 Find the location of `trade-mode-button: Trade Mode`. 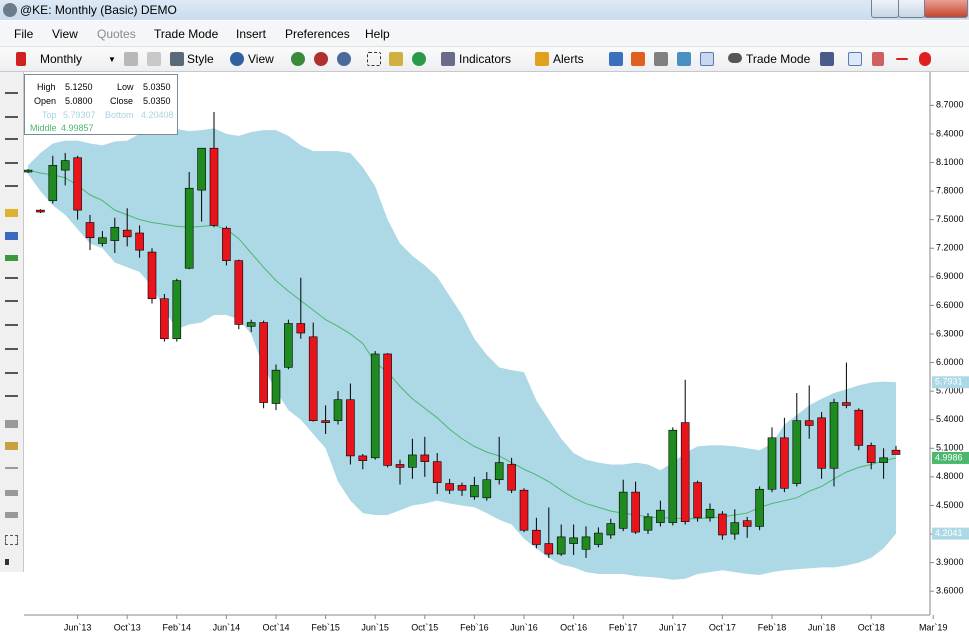

trade-mode-button: Trade Mode is located at coordinates (778, 59).